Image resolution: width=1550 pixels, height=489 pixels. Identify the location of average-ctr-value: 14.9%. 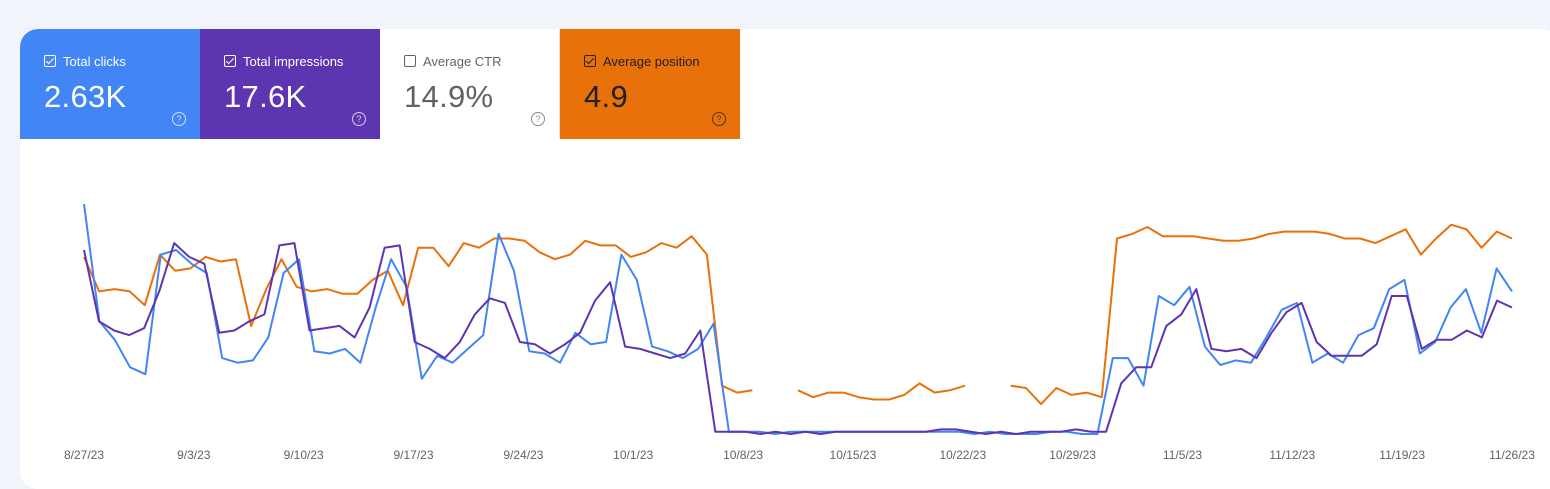
(449, 96).